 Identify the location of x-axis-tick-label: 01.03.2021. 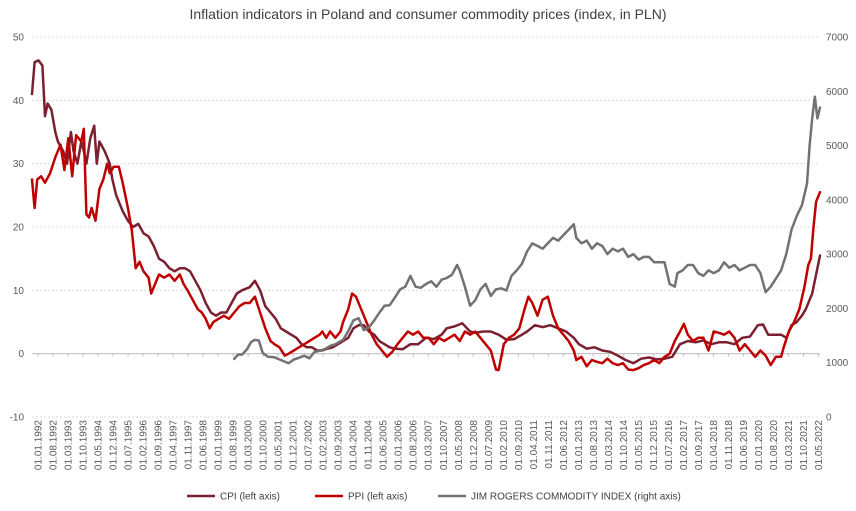
(789, 445).